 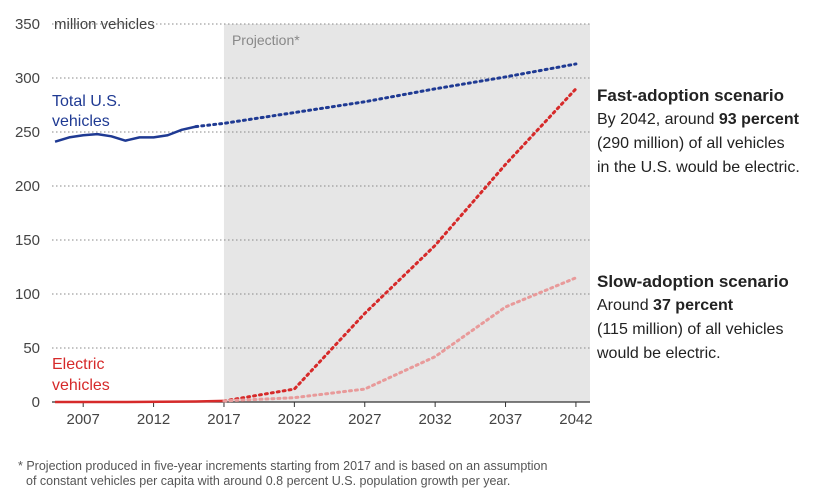 I want to click on electric-vehicles-label-line1: Electric, so click(x=78, y=364).